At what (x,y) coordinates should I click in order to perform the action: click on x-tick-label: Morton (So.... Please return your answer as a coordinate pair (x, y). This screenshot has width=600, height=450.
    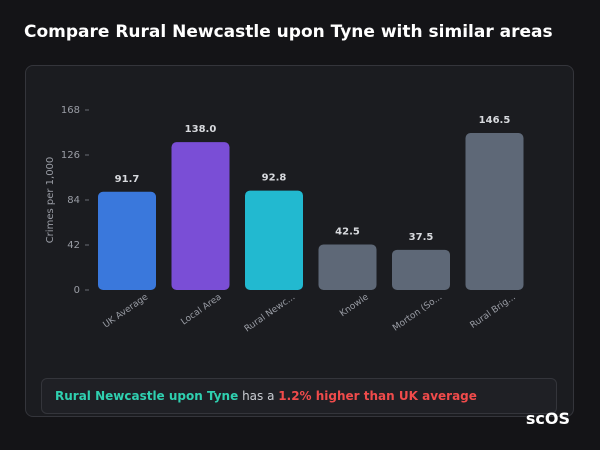
    Looking at the image, I should click on (417, 312).